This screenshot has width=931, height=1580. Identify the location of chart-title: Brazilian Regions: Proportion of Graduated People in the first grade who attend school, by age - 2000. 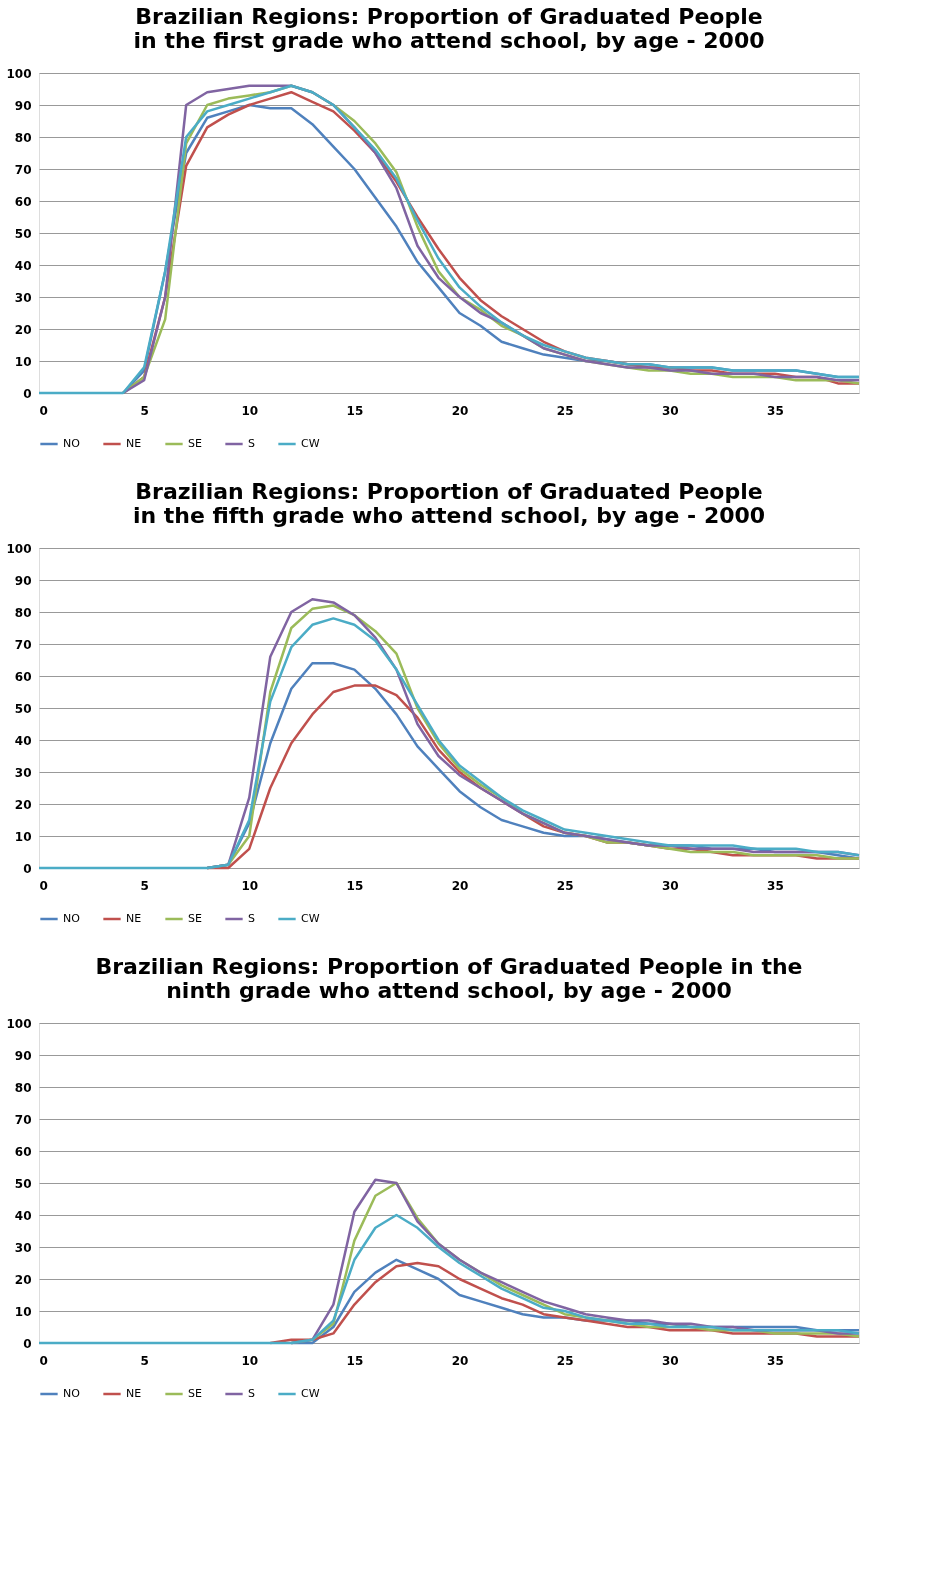
(449, 28).